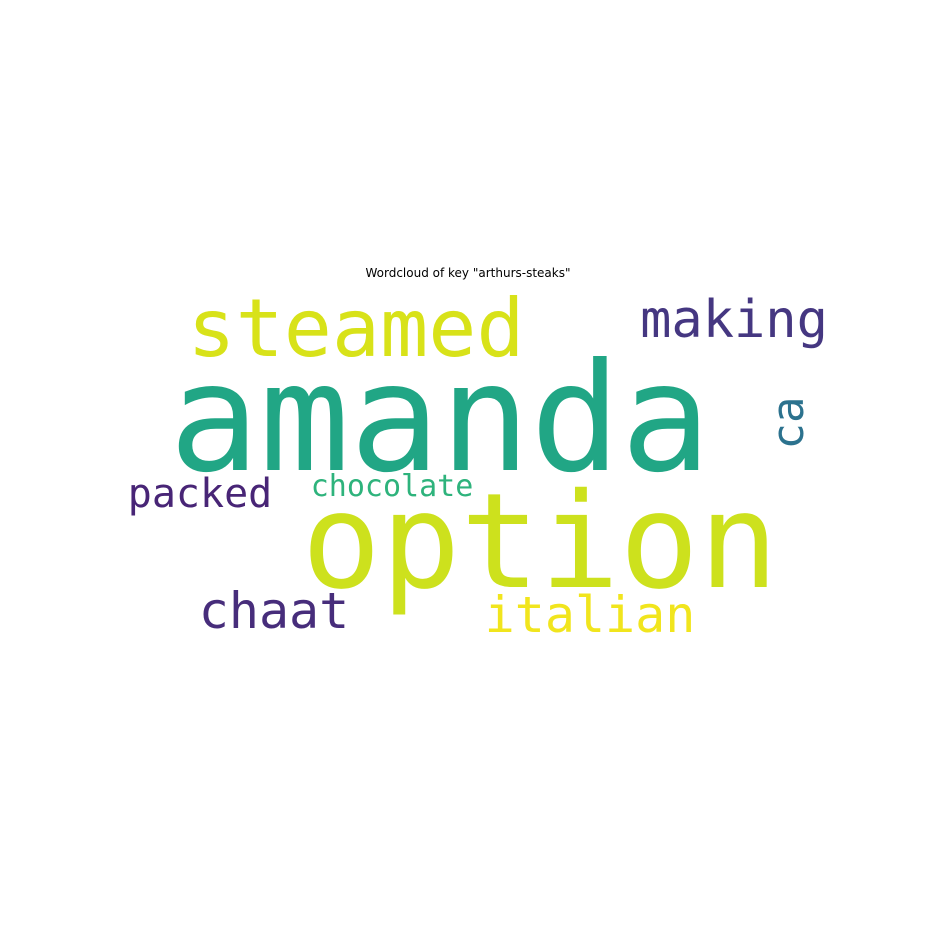 This screenshot has width=936, height=936. I want to click on word-ca: ca, so click(788, 423).